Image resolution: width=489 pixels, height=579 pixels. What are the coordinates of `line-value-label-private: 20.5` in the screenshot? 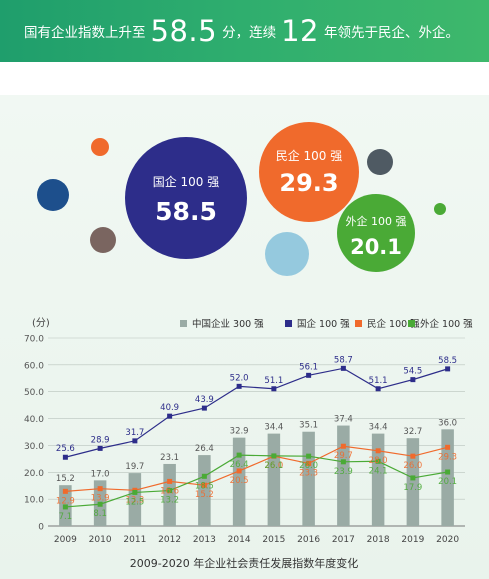 It's located at (239, 481).